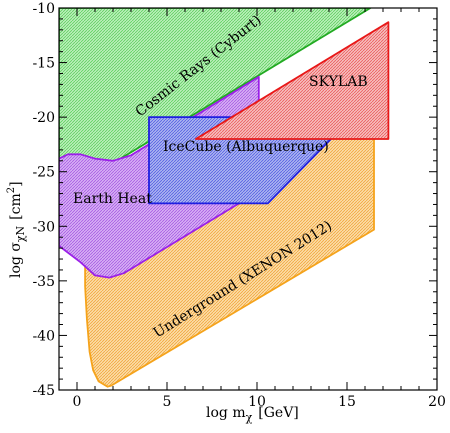 The width and height of the screenshot is (450, 433). I want to click on y-tick-label: -35, so click(43, 282).